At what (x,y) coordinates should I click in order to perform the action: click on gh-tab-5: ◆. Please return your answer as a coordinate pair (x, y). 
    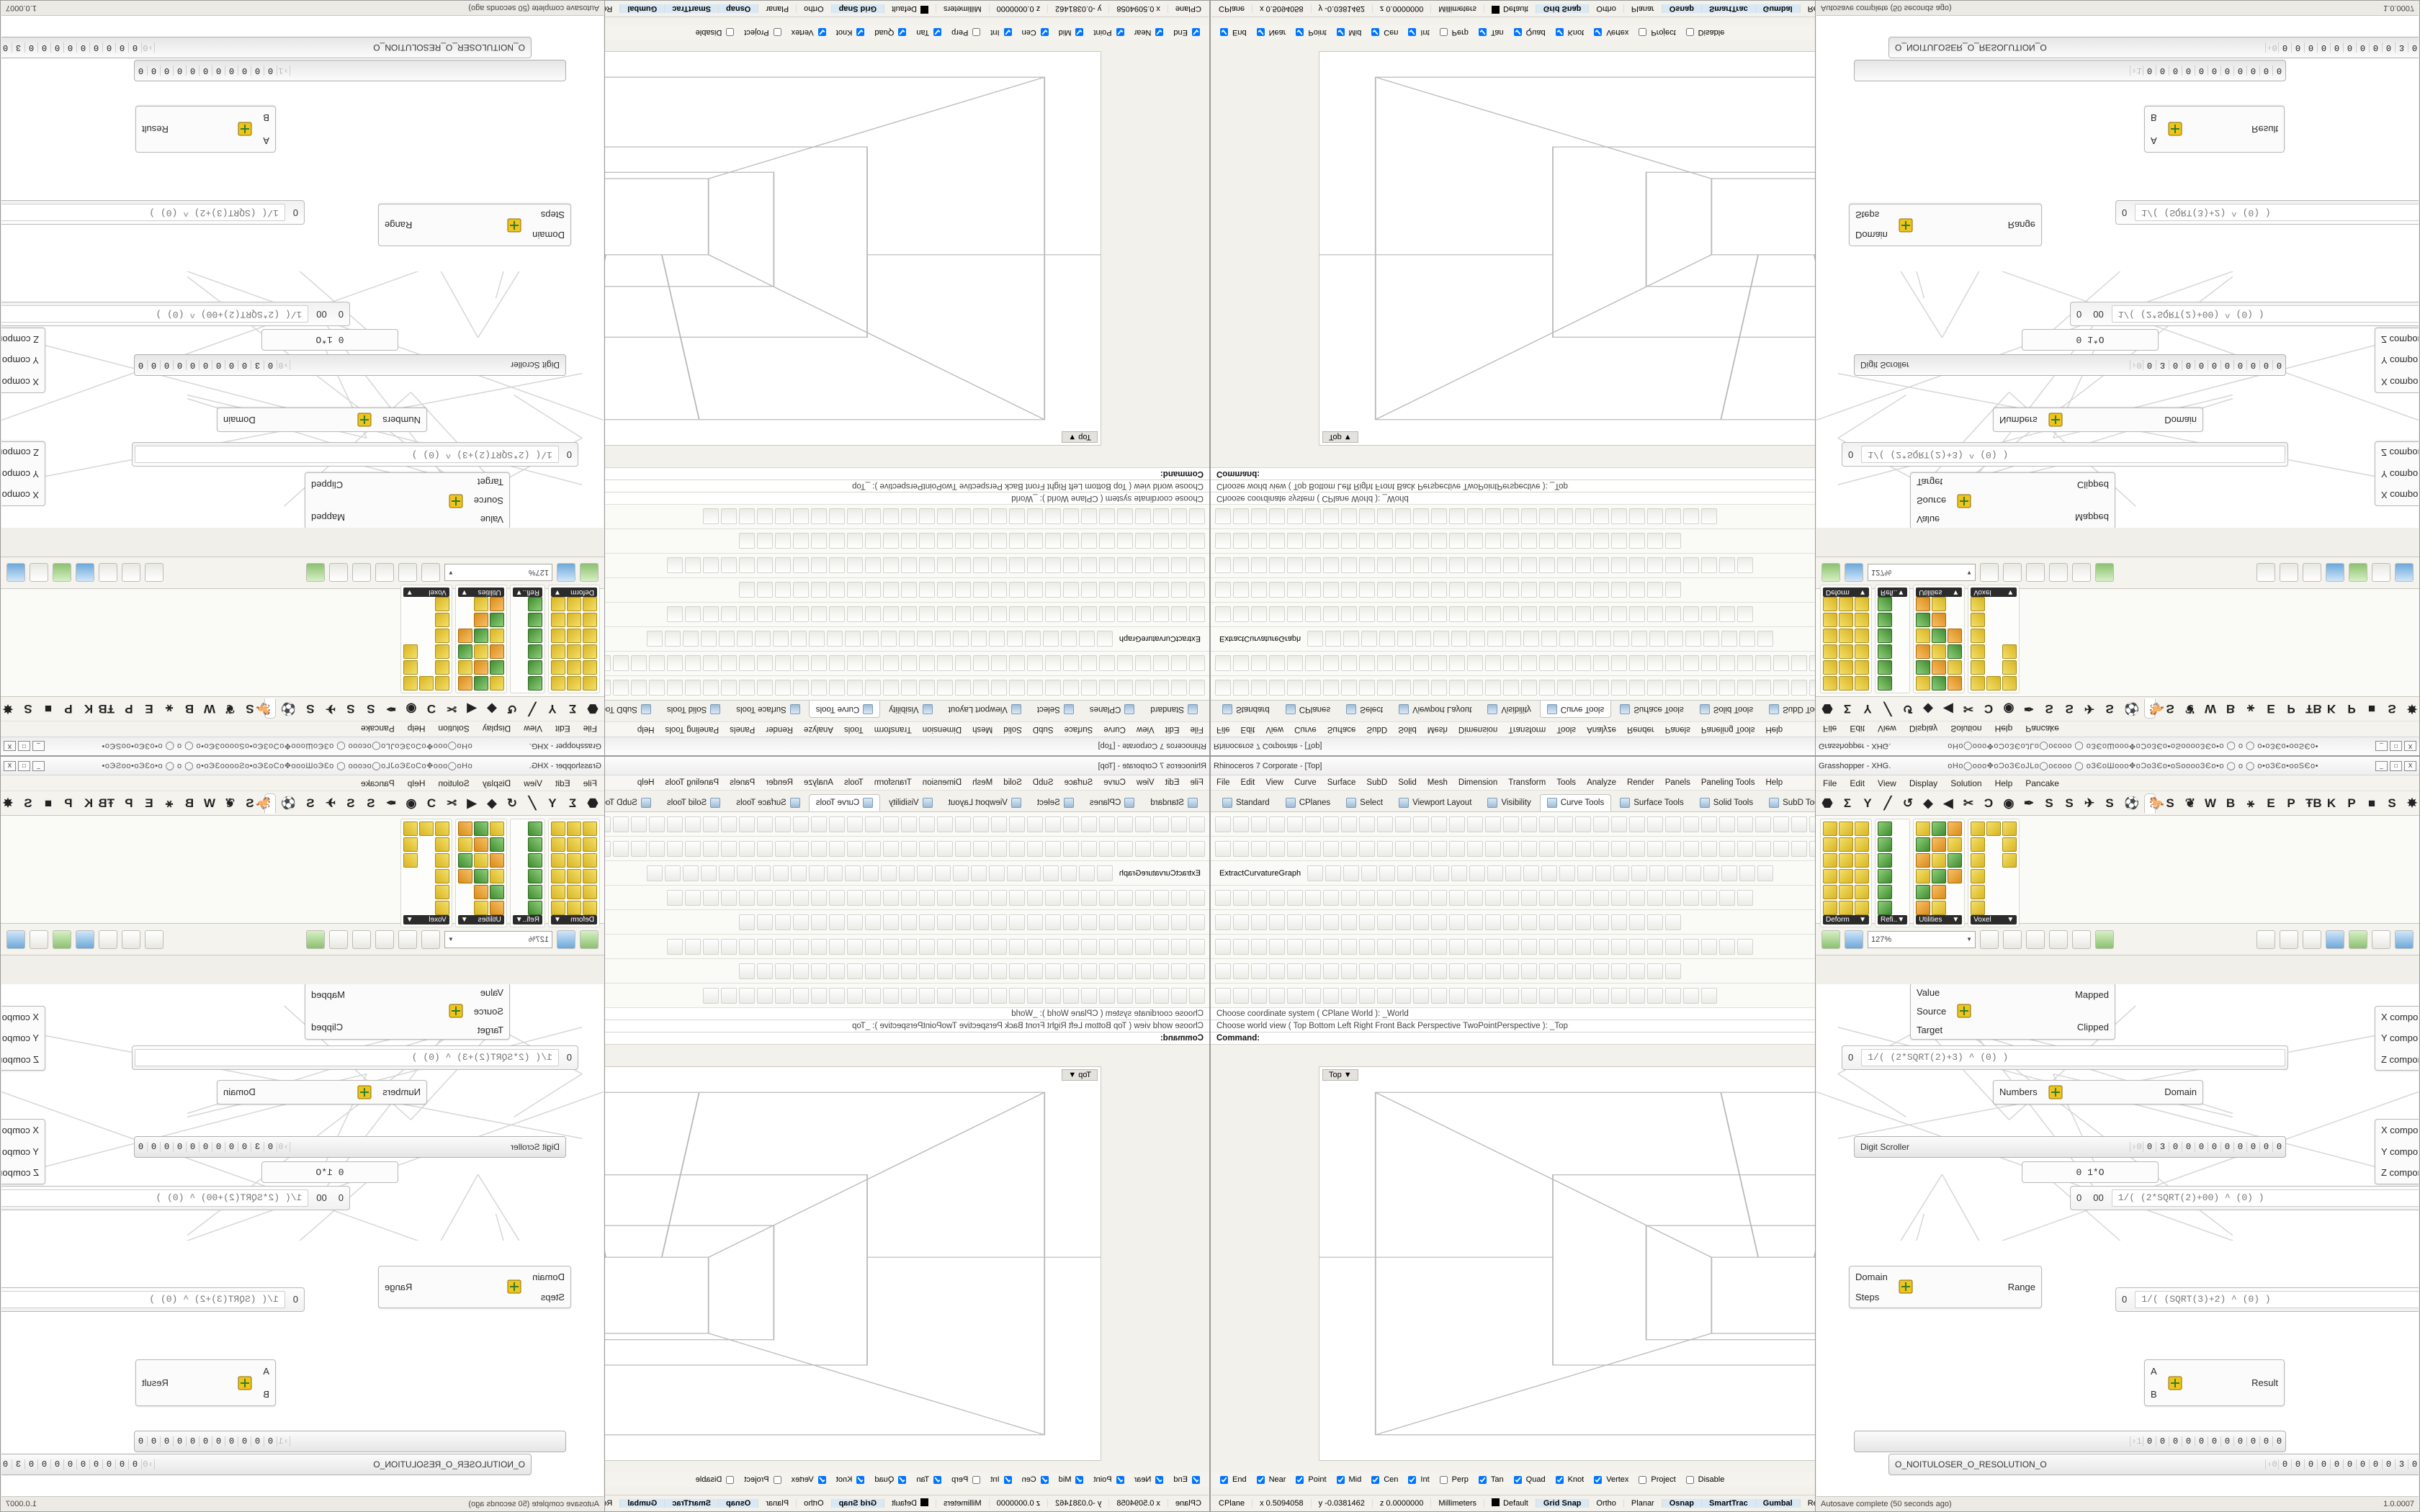
    Looking at the image, I should click on (1928, 709).